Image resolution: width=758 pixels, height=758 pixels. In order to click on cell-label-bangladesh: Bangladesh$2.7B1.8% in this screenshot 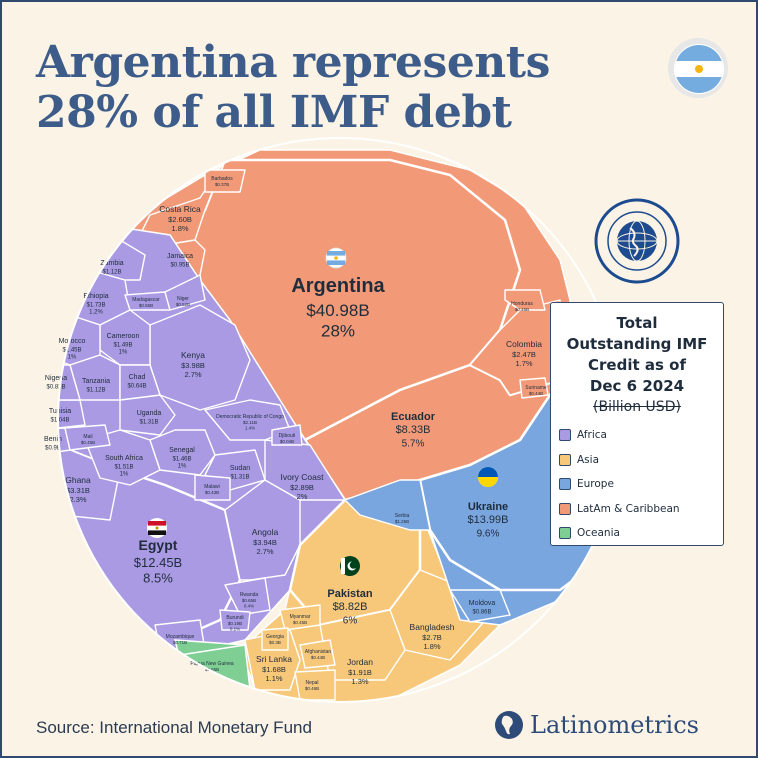, I will do `click(432, 636)`.